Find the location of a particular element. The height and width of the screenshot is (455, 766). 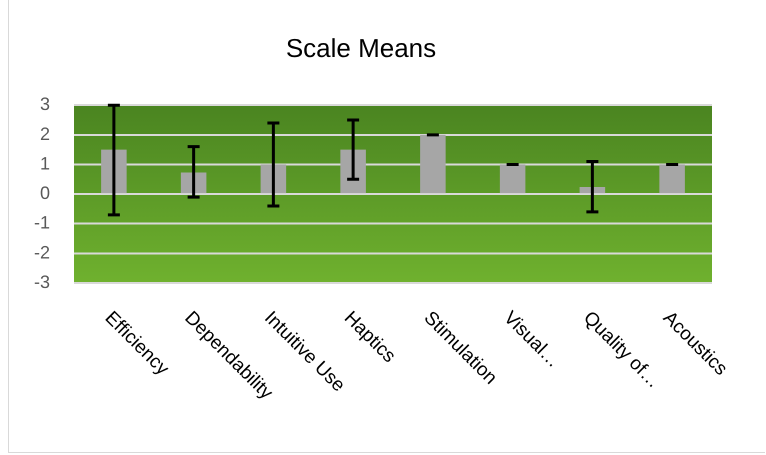

y-tick-label: -3 is located at coordinates (42, 282).